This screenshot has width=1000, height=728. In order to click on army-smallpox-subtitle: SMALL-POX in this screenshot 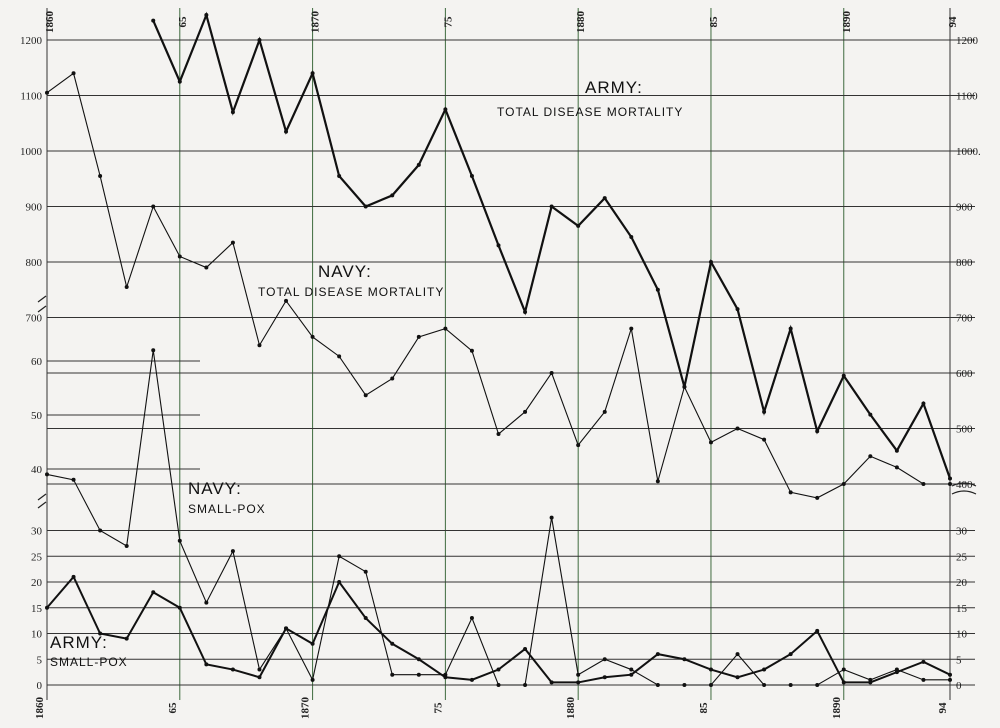, I will do `click(89, 662)`.